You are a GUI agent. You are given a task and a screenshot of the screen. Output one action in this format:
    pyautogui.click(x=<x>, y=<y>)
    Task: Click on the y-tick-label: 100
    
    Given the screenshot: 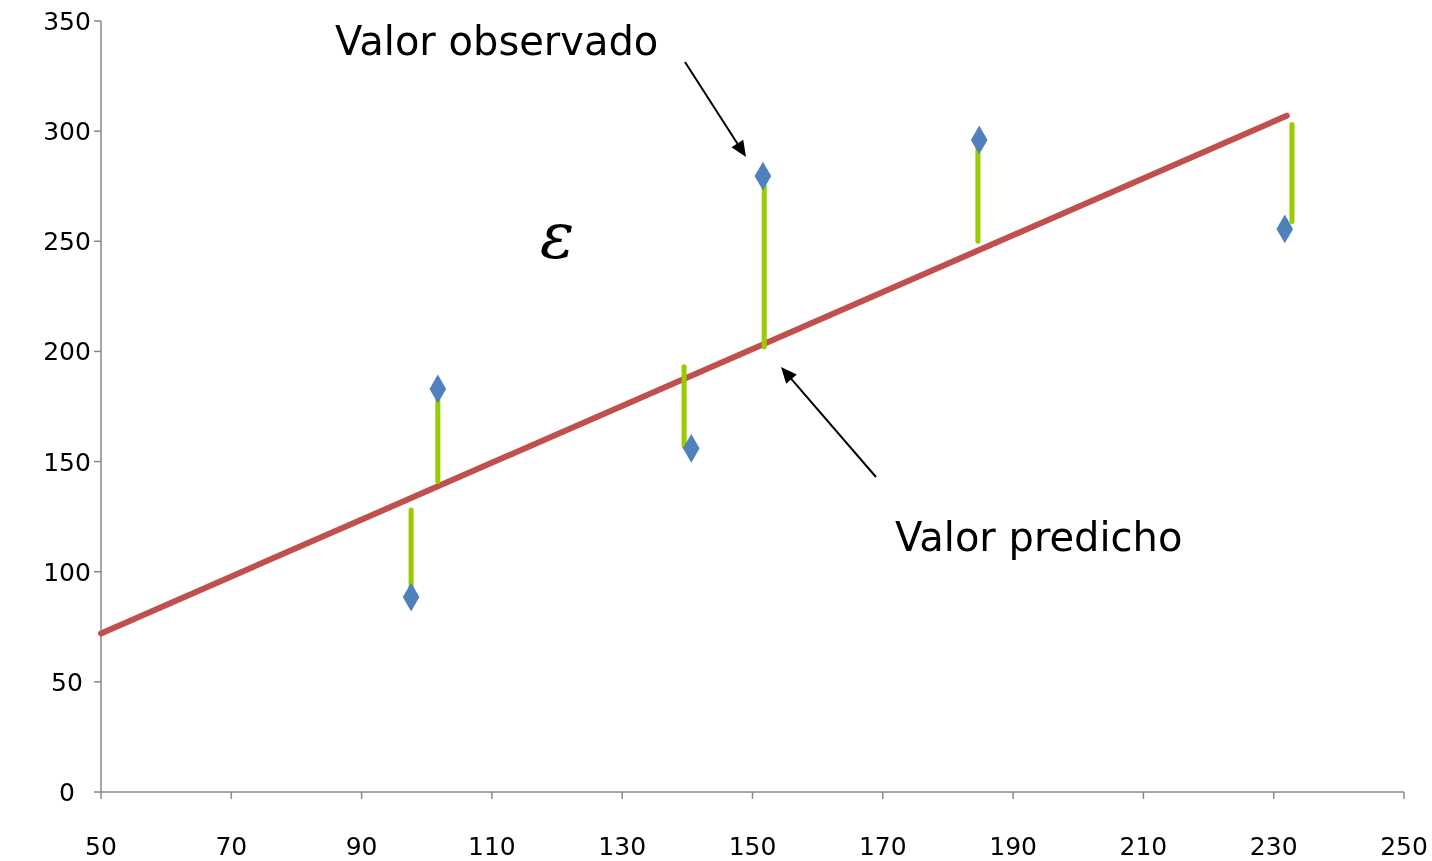 What is the action you would take?
    pyautogui.click(x=67, y=572)
    